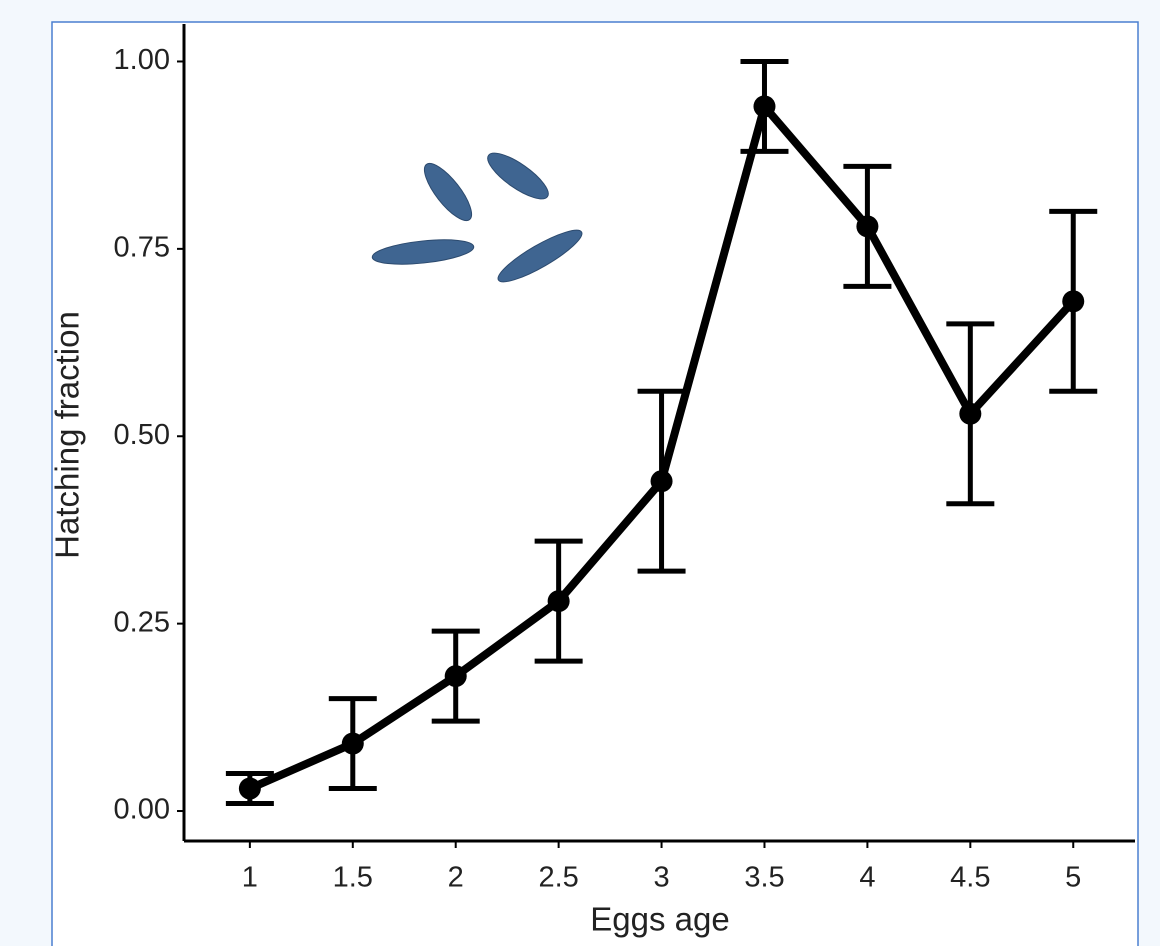 The image size is (1160, 946). I want to click on x-axis-title: Eggs age, so click(659, 919).